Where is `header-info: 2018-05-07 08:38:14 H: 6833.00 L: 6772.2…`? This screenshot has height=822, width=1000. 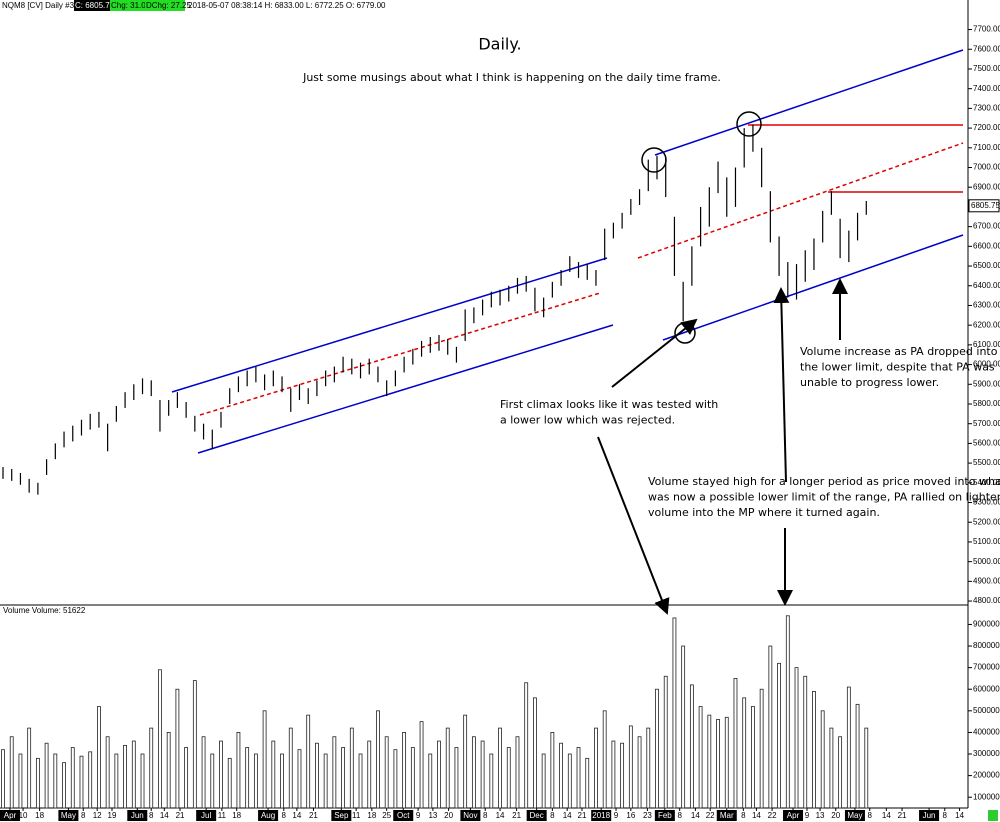 header-info: 2018-05-07 08:38:14 H: 6833.00 L: 6772.2… is located at coordinates (287, 5).